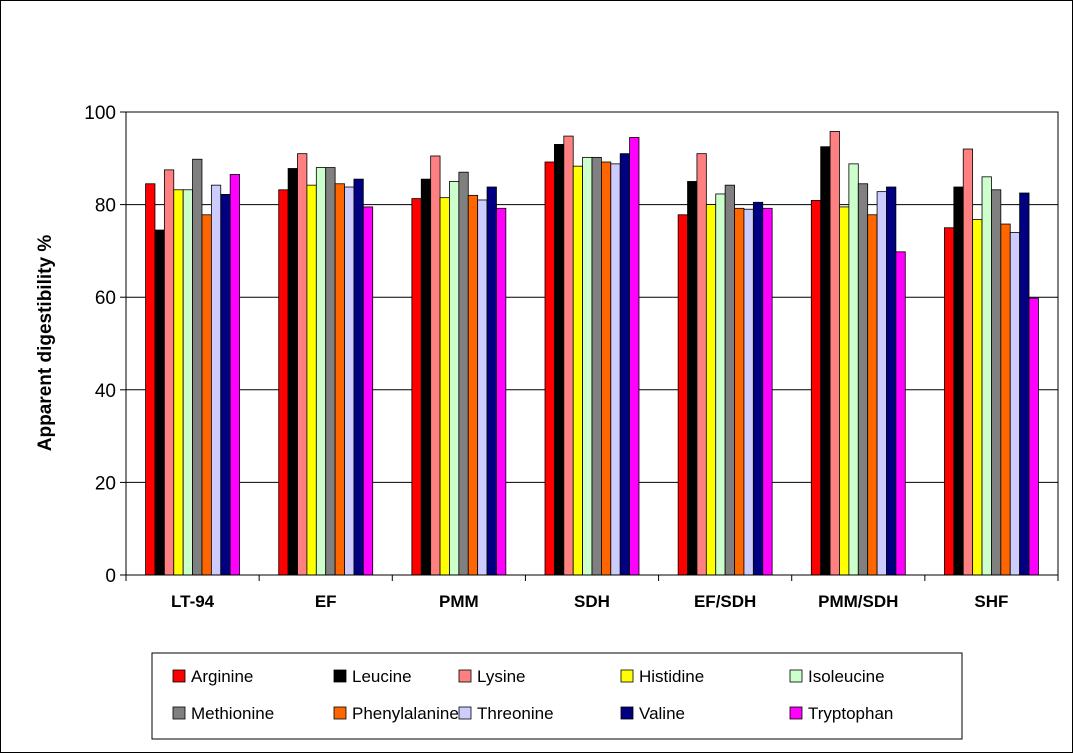 Image resolution: width=1073 pixels, height=753 pixels. I want to click on legend-label-isoleucine: Isoleucine, so click(846, 676).